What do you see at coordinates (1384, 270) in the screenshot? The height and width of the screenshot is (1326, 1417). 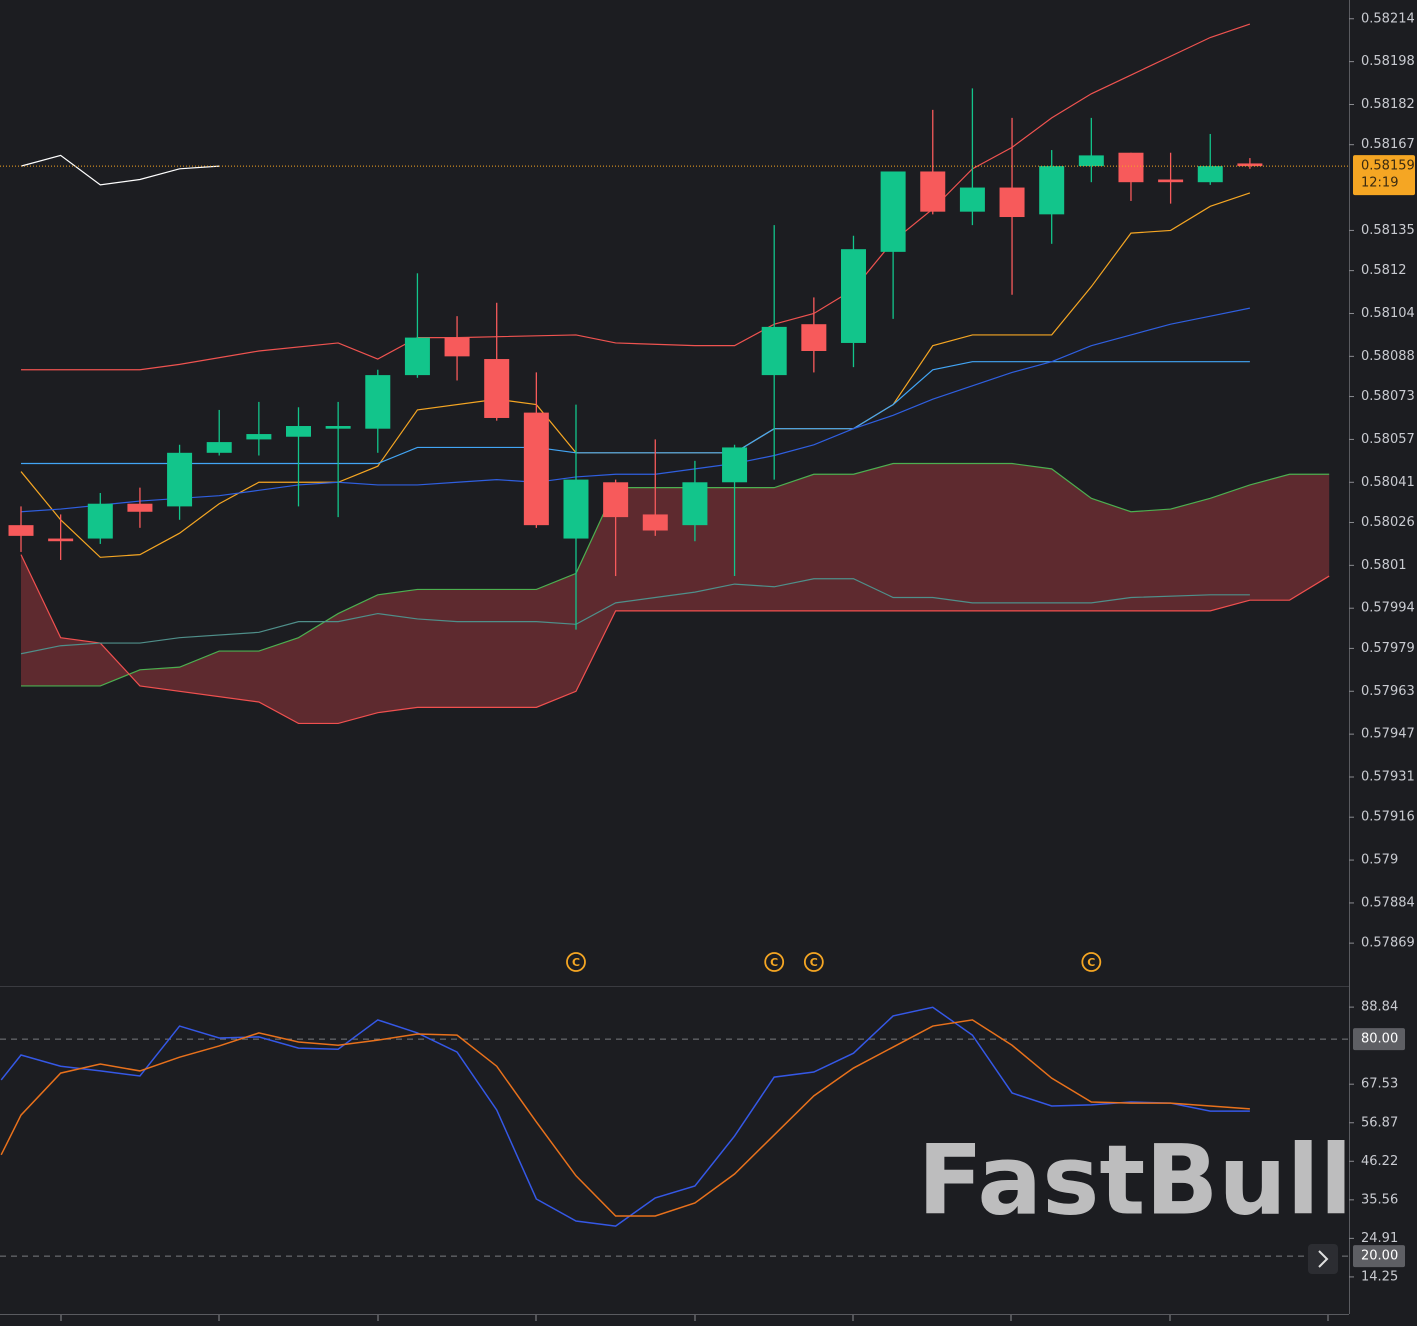 I see `y-tick-label: 0.5812` at bounding box center [1384, 270].